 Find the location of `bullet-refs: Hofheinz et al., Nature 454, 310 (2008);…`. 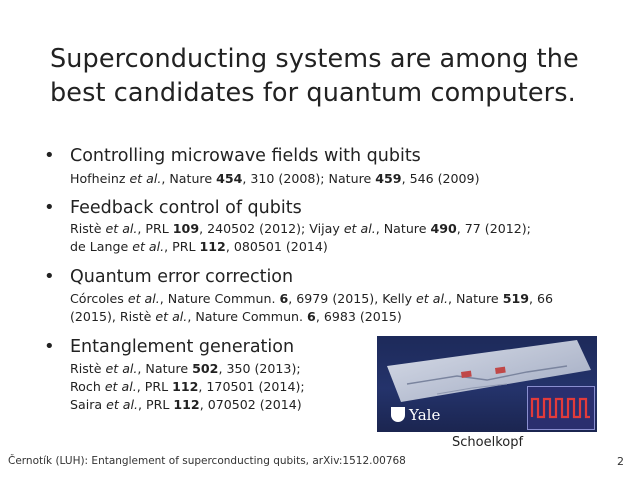

bullet-refs: Hofheinz et al., Nature 454, 310 (2008);… is located at coordinates (275, 179).